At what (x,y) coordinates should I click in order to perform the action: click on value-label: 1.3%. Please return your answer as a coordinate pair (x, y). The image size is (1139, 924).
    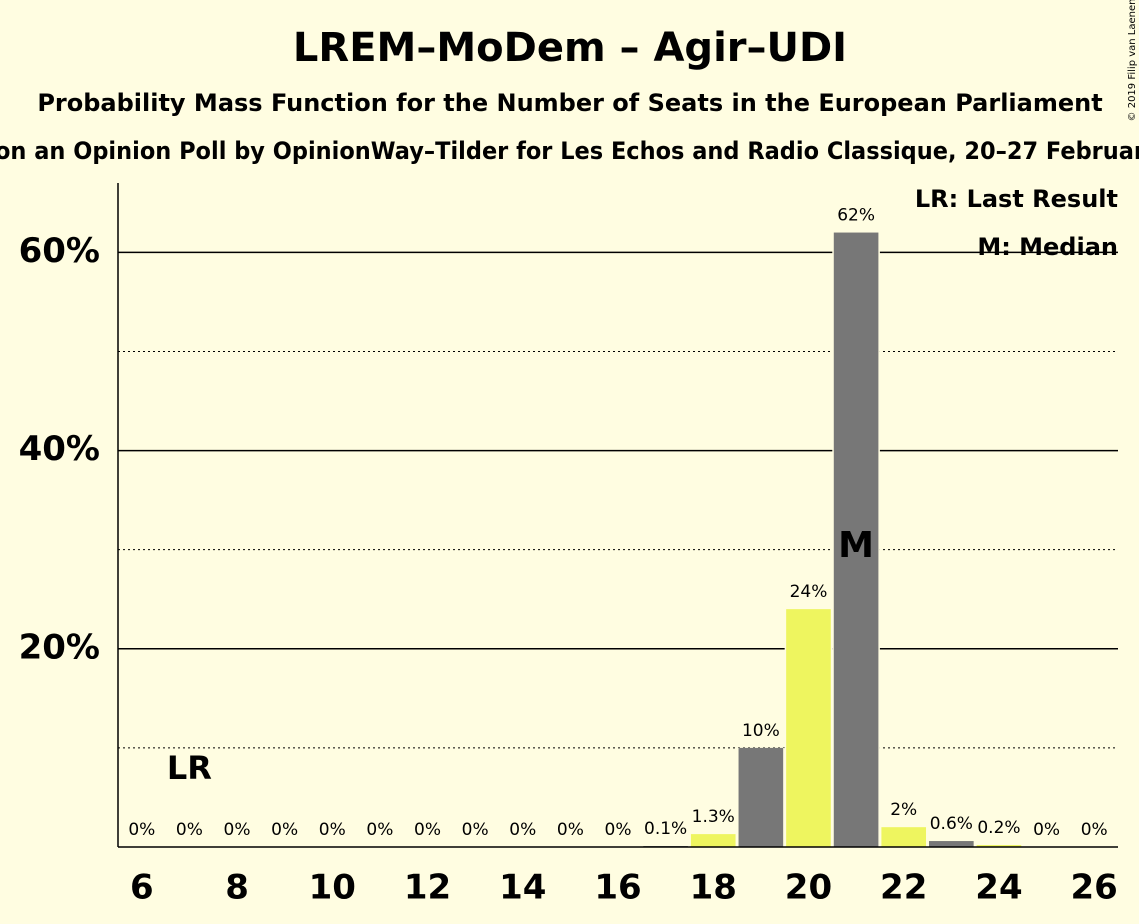
    Looking at the image, I should click on (713, 817).